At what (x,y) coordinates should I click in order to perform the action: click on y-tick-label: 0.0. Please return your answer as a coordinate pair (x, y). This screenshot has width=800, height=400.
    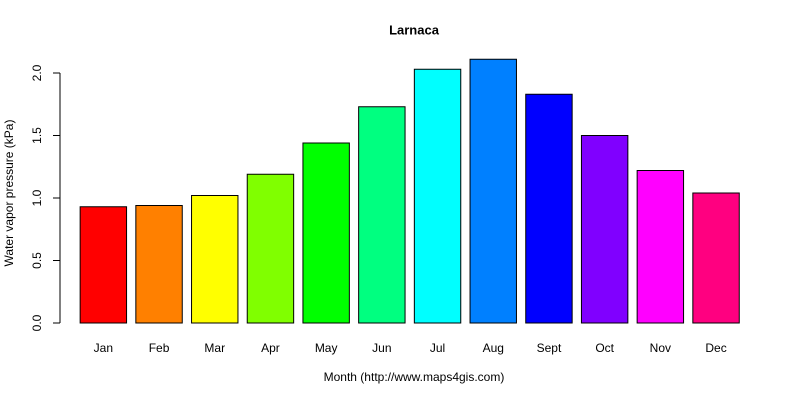
    Looking at the image, I should click on (37, 322).